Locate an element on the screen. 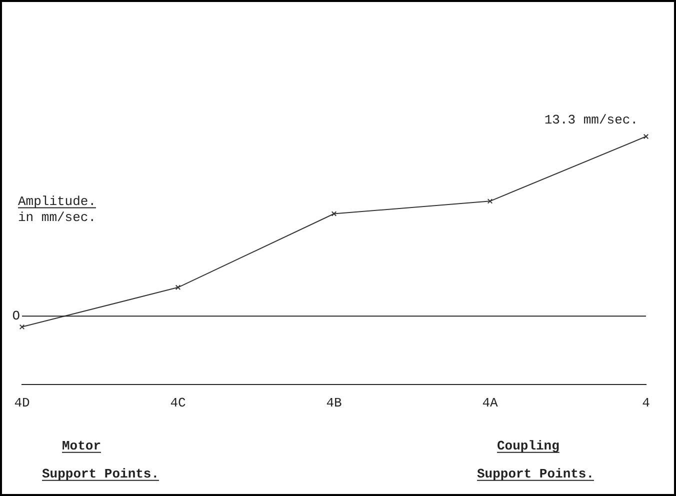 This screenshot has height=496, width=676. annotation: 13.3 mm/sec. is located at coordinates (591, 120).